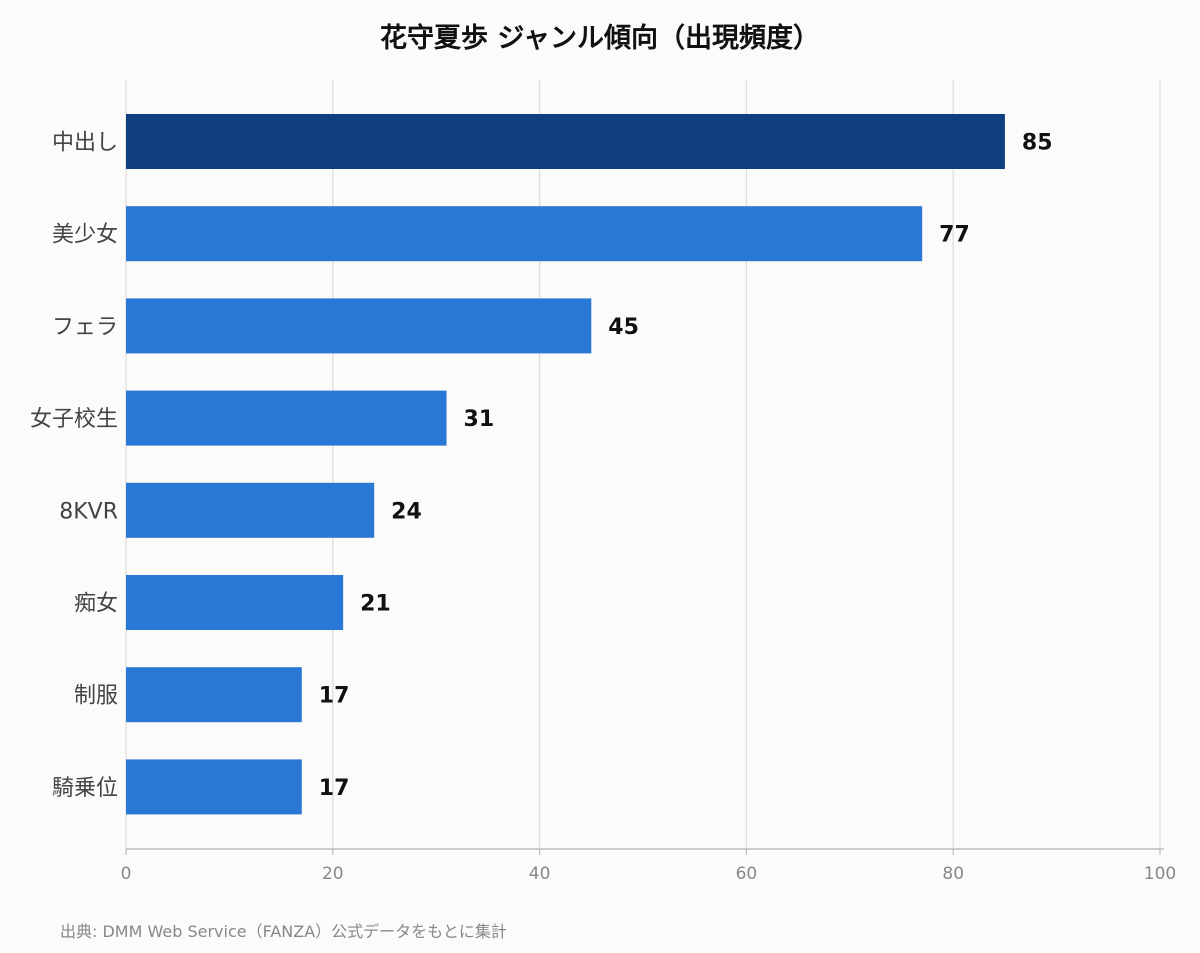 The width and height of the screenshot is (1200, 953). Describe the element at coordinates (954, 235) in the screenshot. I see `value-label-1: 77` at that location.